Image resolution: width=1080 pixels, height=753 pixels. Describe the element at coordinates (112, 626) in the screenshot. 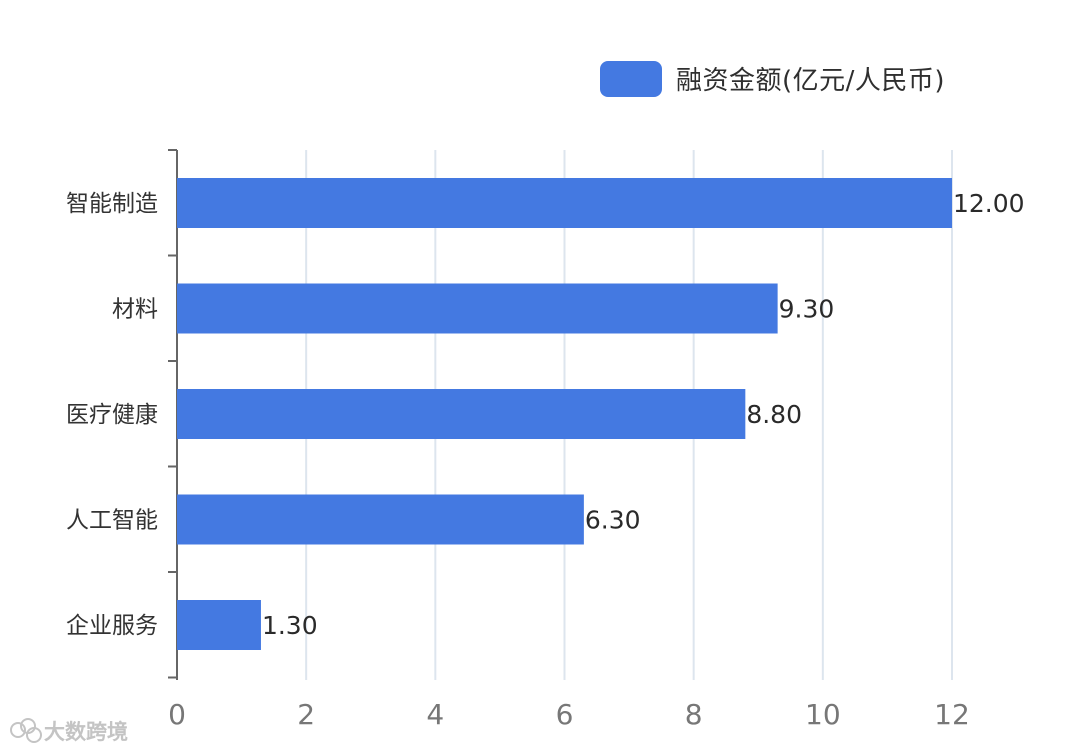

I see `category-label: 企业服务` at that location.